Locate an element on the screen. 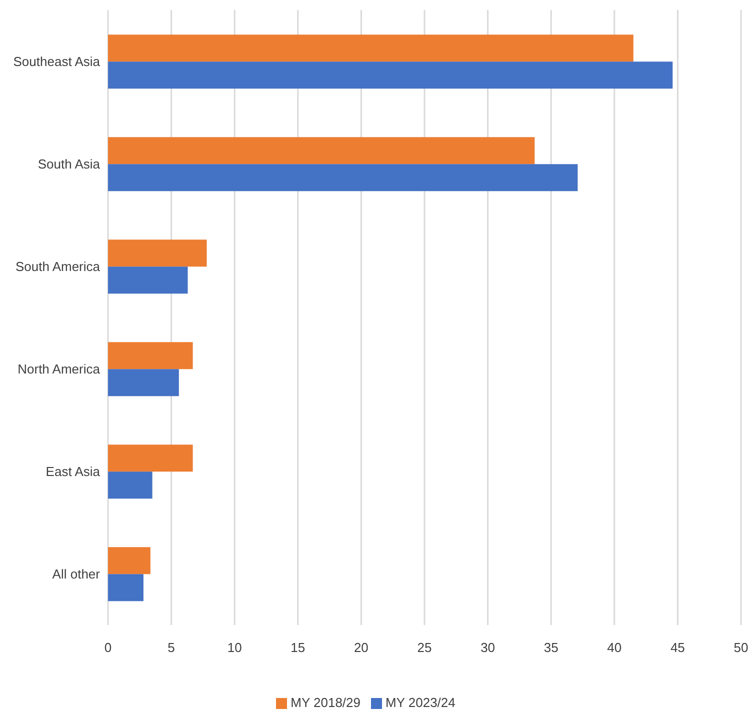 The image size is (753, 720). x-tick-label: 30 is located at coordinates (488, 648).